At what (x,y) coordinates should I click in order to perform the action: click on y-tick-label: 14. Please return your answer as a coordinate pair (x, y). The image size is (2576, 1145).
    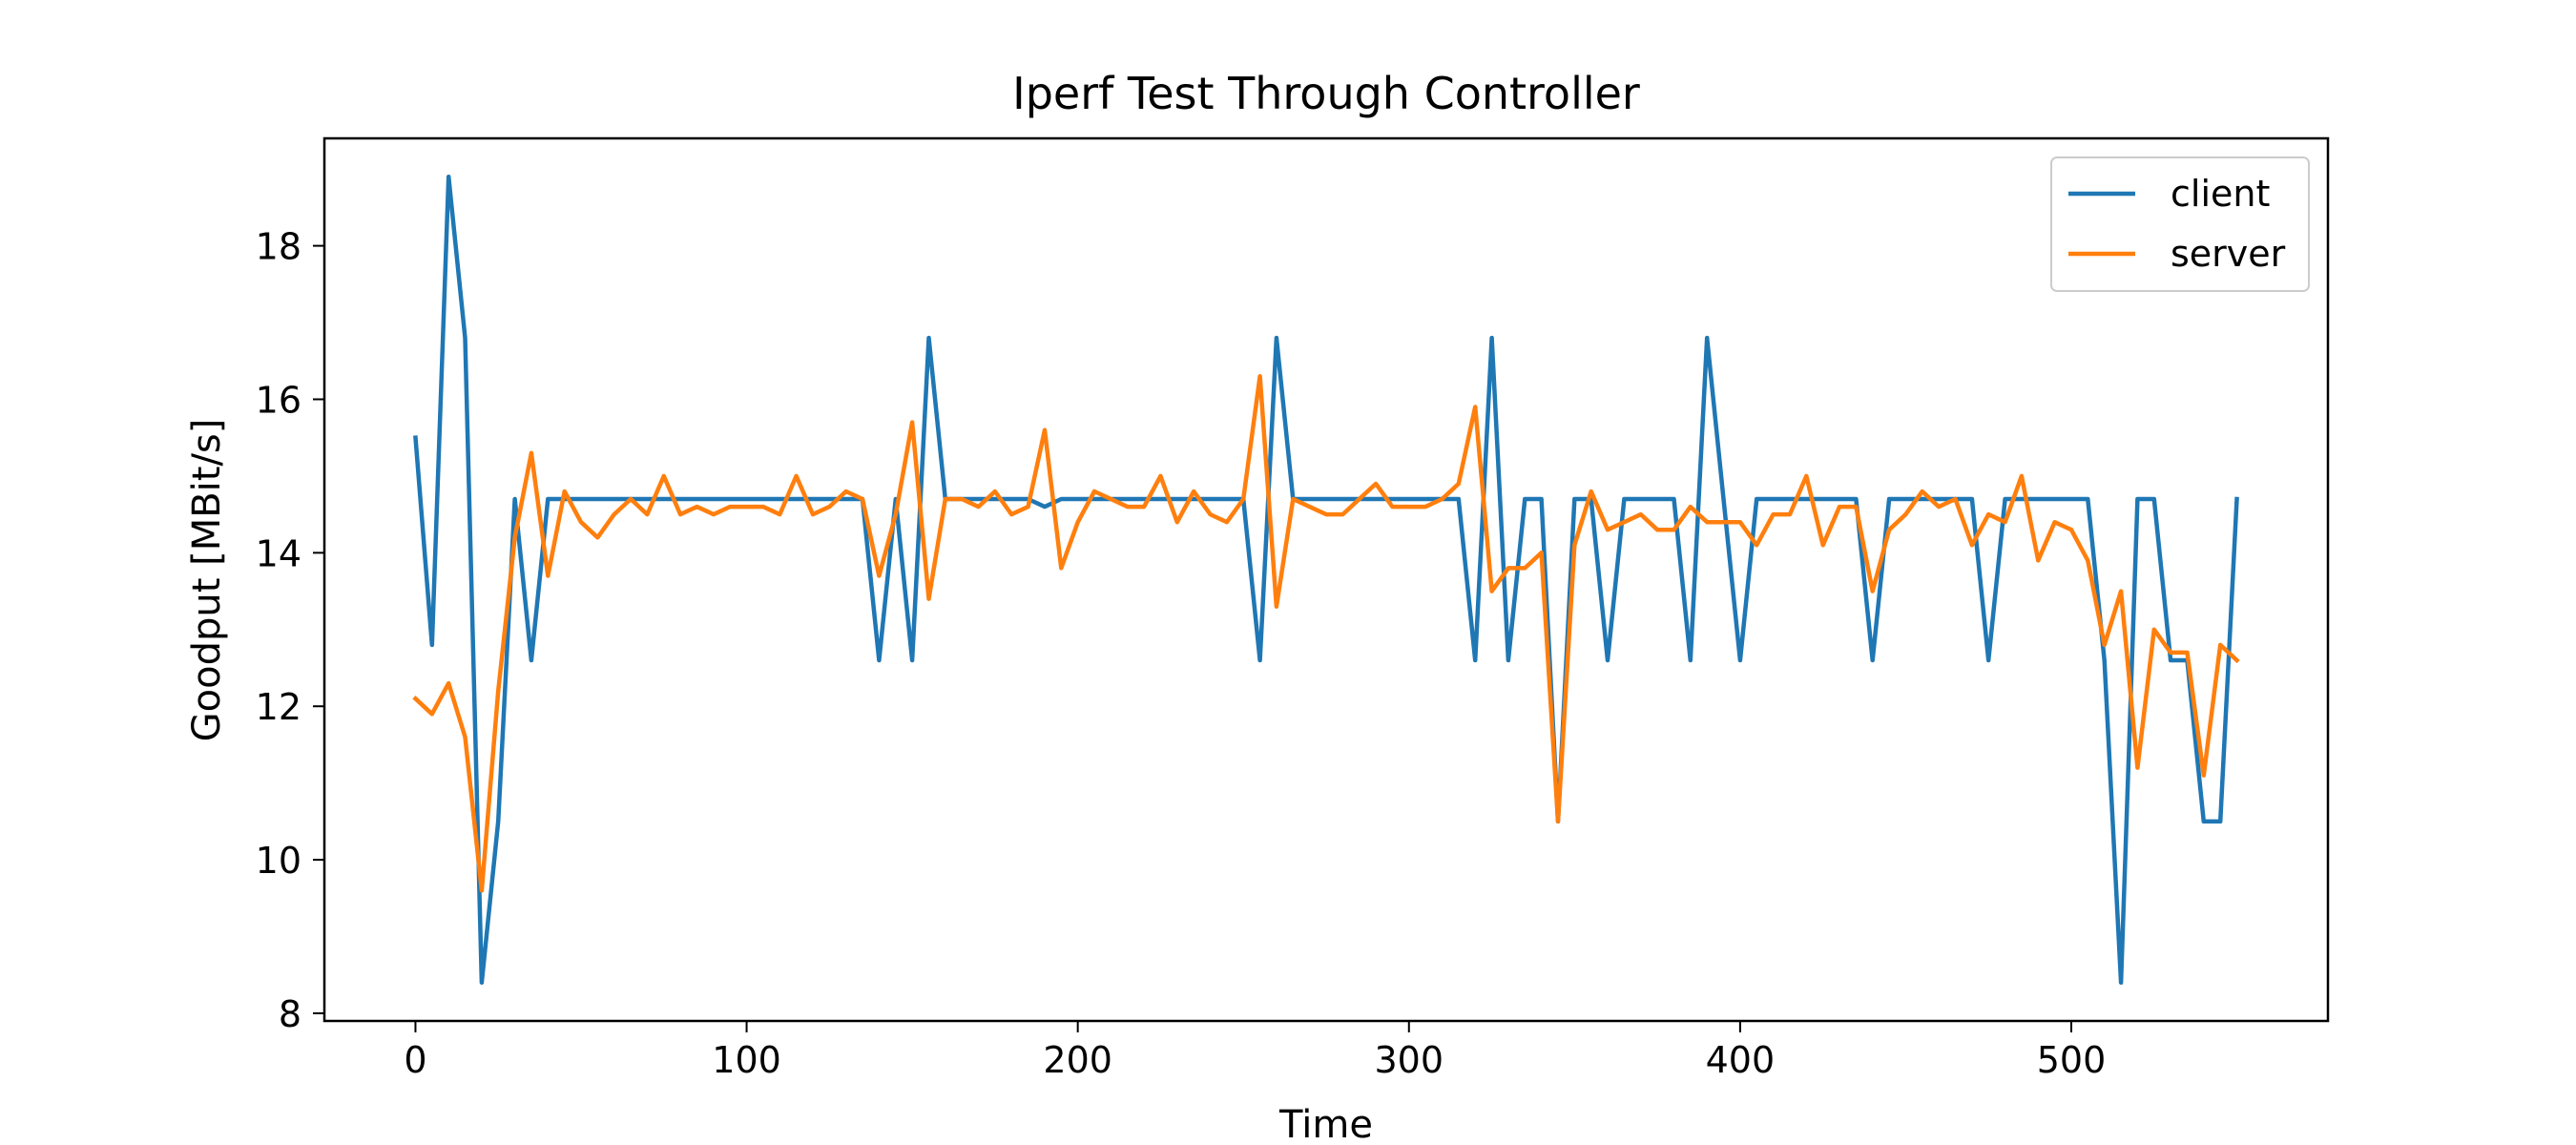
    Looking at the image, I should click on (278, 553).